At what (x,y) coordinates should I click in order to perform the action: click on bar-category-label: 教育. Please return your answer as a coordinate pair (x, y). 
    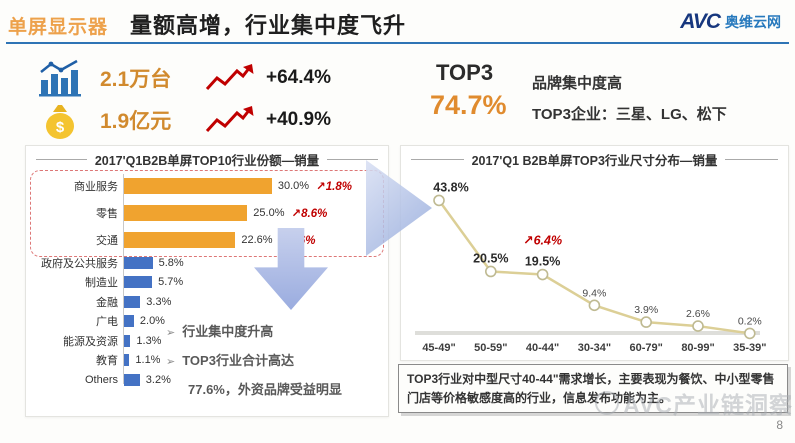
    Looking at the image, I should click on (107, 361).